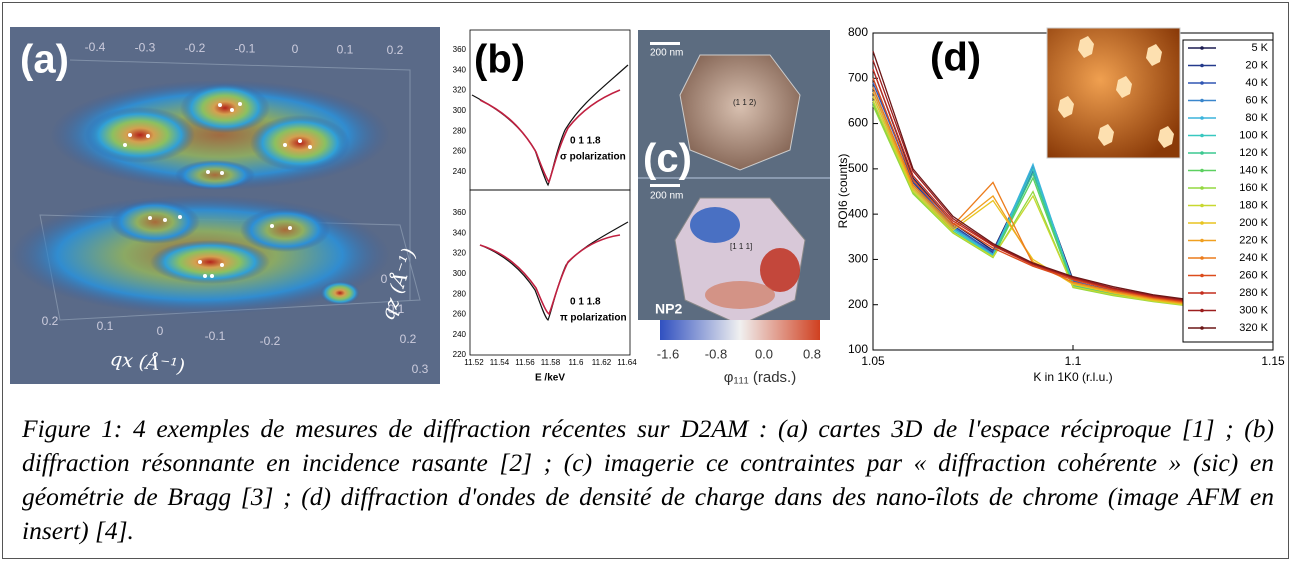  Describe the element at coordinates (500, 362) in the screenshot. I see `tick-label: 11.54` at that location.